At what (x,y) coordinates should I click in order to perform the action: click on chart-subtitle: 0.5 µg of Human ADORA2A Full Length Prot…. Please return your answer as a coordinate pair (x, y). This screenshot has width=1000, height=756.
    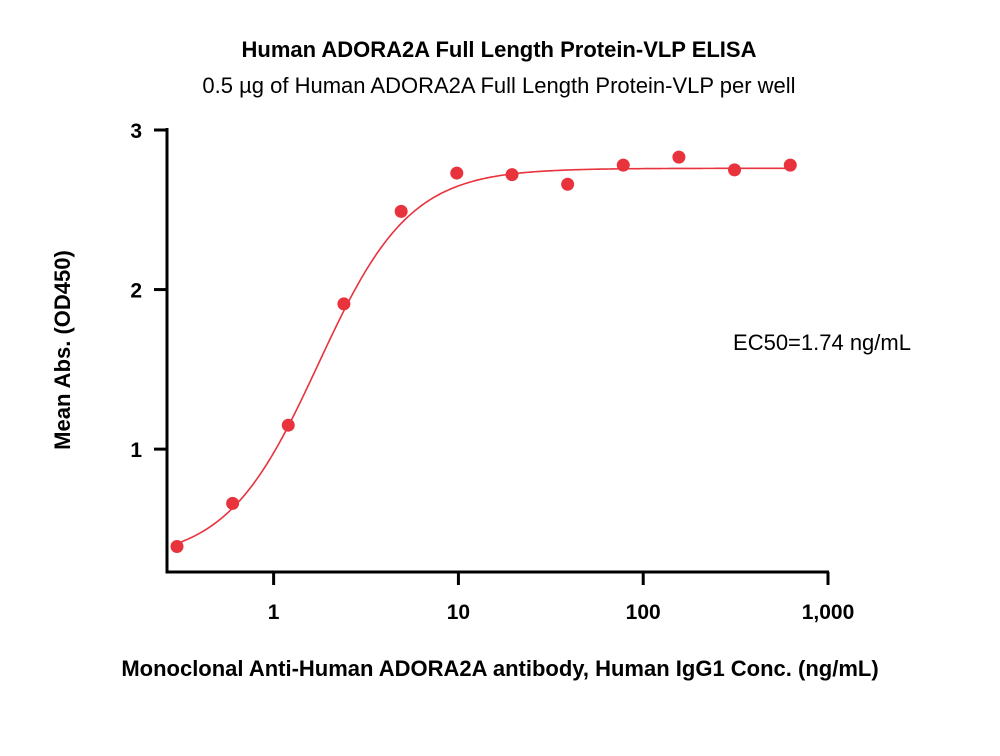
    Looking at the image, I should click on (498, 85).